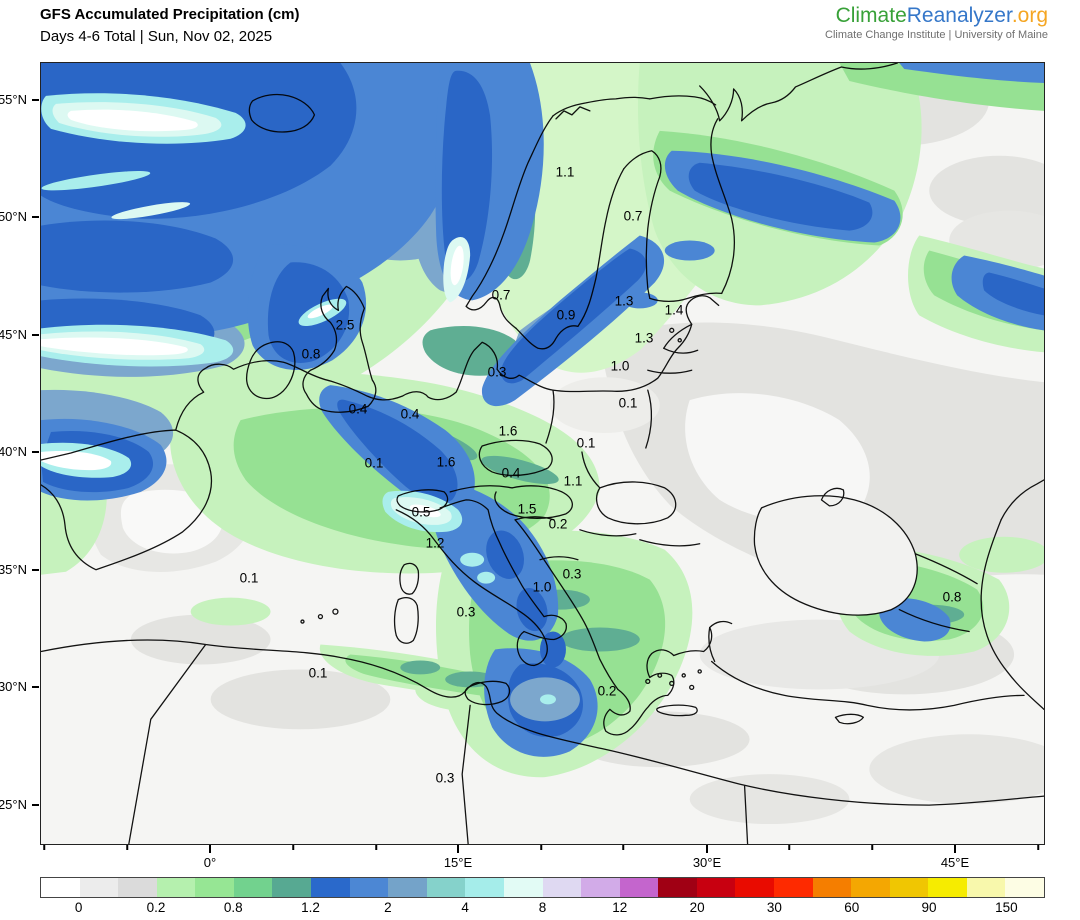  What do you see at coordinates (13, 99) in the screenshot?
I see `latitude-label: 55°N` at bounding box center [13, 99].